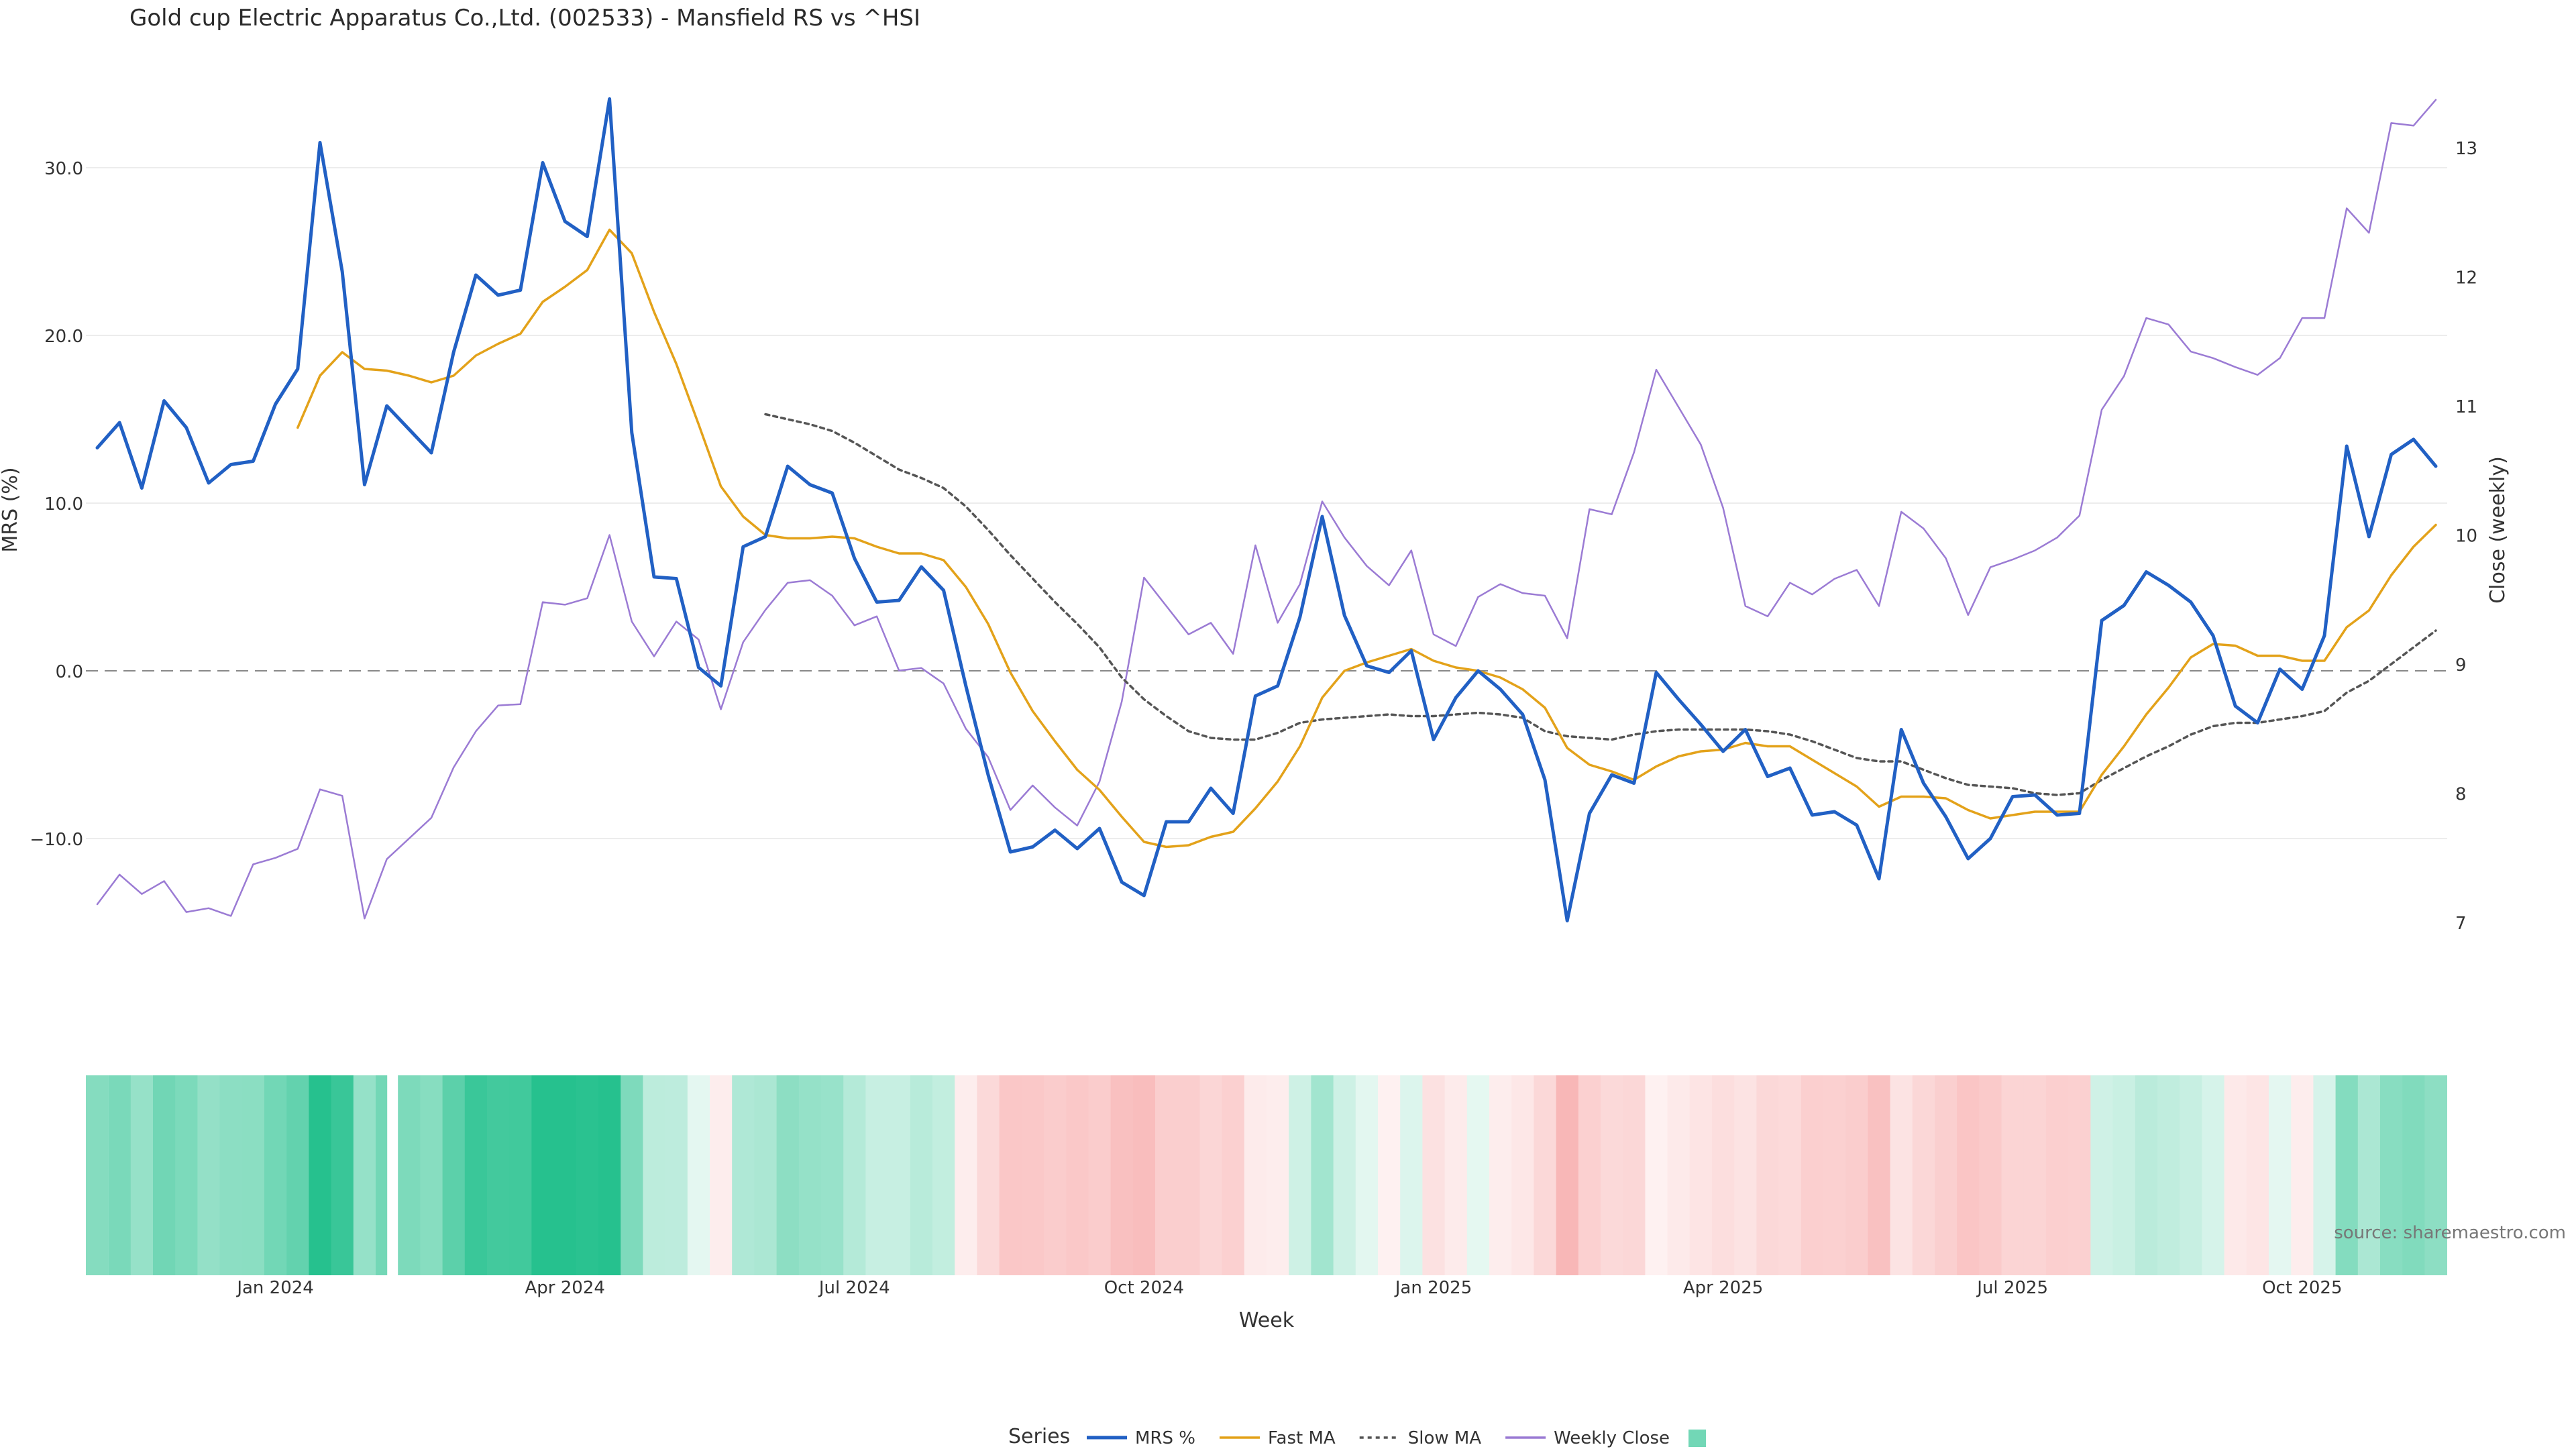  Describe the element at coordinates (1165, 1438) in the screenshot. I see `legend-mrs-label: MRS %` at that location.